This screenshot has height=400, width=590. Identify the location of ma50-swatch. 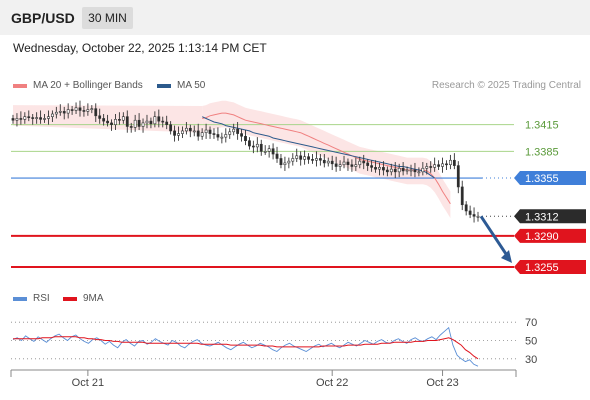
(164, 85).